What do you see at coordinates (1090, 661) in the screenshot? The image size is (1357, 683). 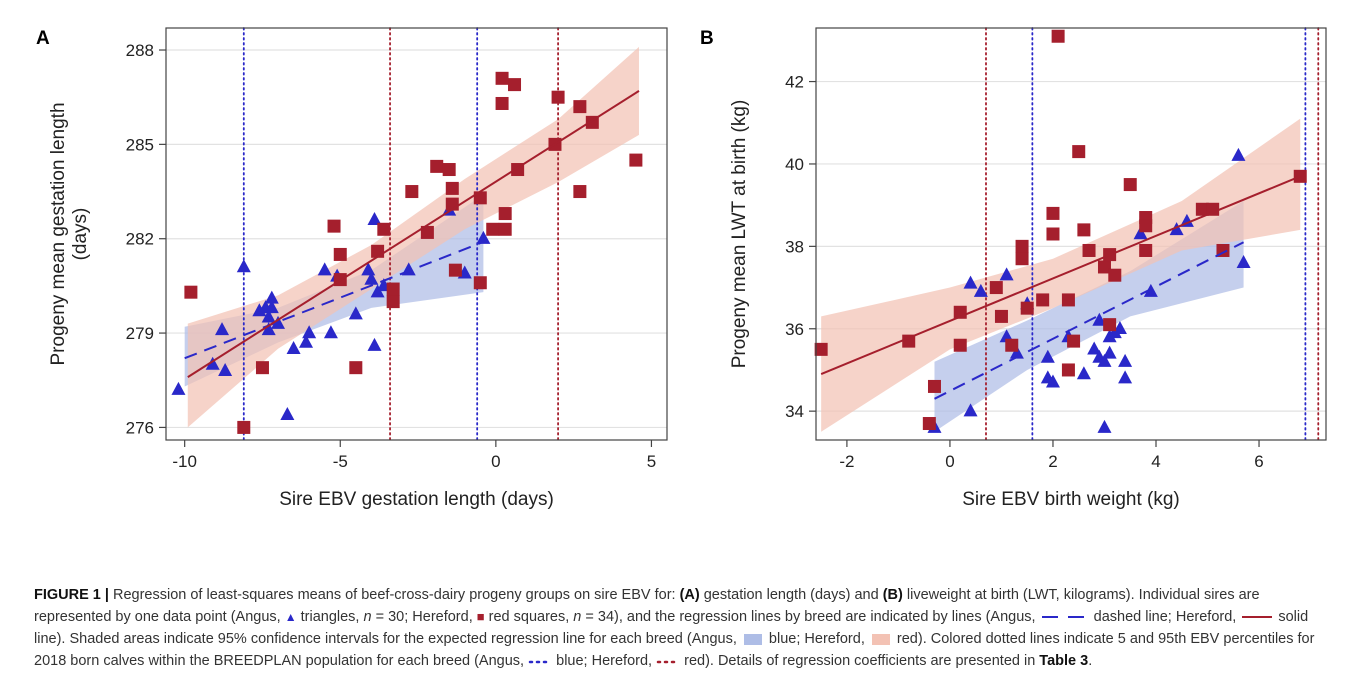 I see `caption-text: .` at bounding box center [1090, 661].